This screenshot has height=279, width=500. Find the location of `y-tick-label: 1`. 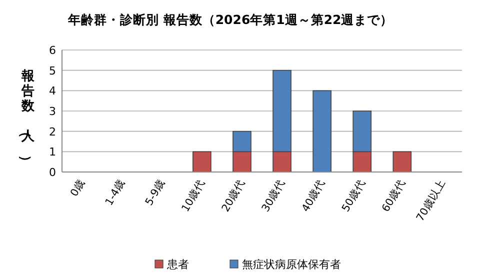

y-tick-label: 1 is located at coordinates (52, 152).